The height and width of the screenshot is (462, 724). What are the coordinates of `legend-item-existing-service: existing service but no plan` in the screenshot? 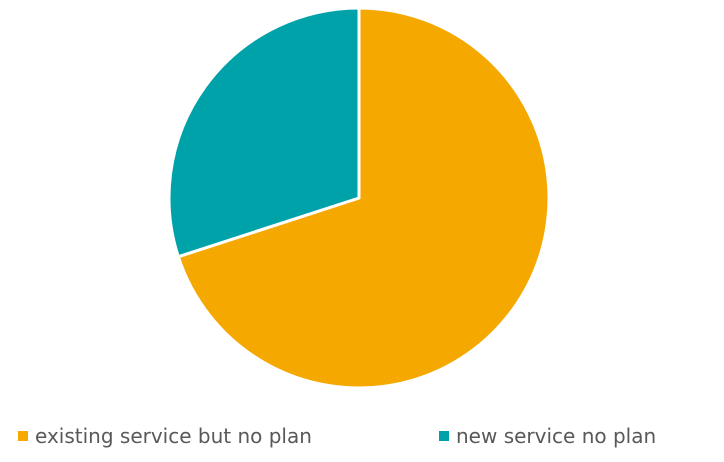 It's located at (165, 436).